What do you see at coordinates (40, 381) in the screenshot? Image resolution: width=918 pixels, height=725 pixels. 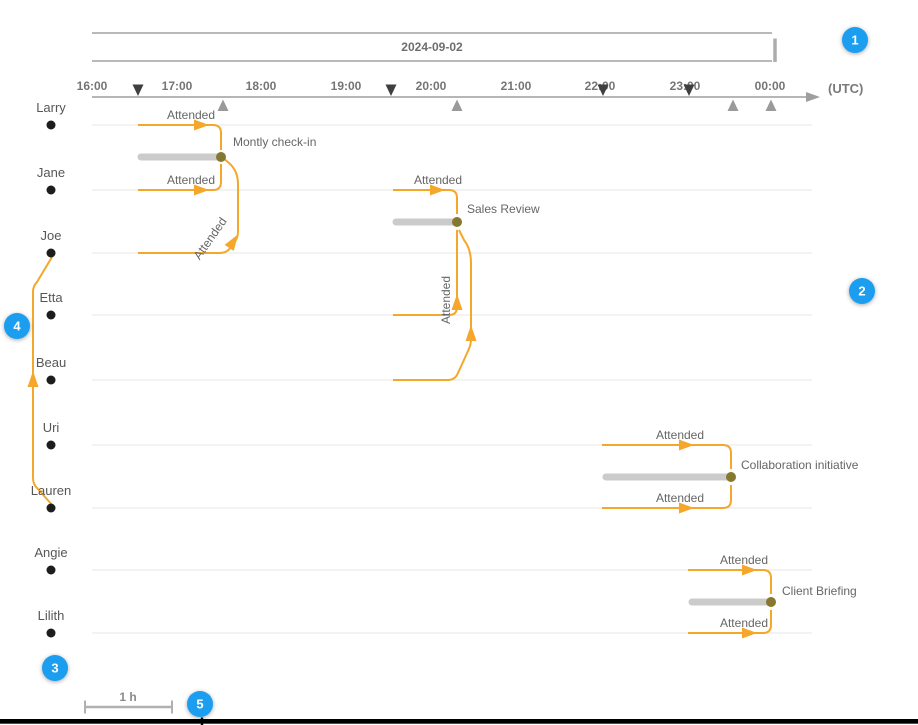 I see `person-link-edge` at bounding box center [40, 381].